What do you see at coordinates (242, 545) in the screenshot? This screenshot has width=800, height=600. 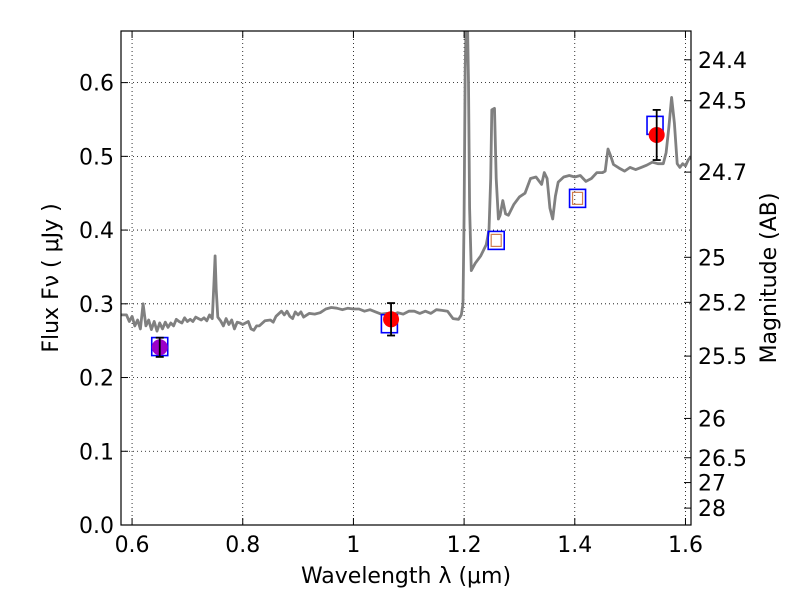 I see `x-tick-label: 0.8` at bounding box center [242, 545].